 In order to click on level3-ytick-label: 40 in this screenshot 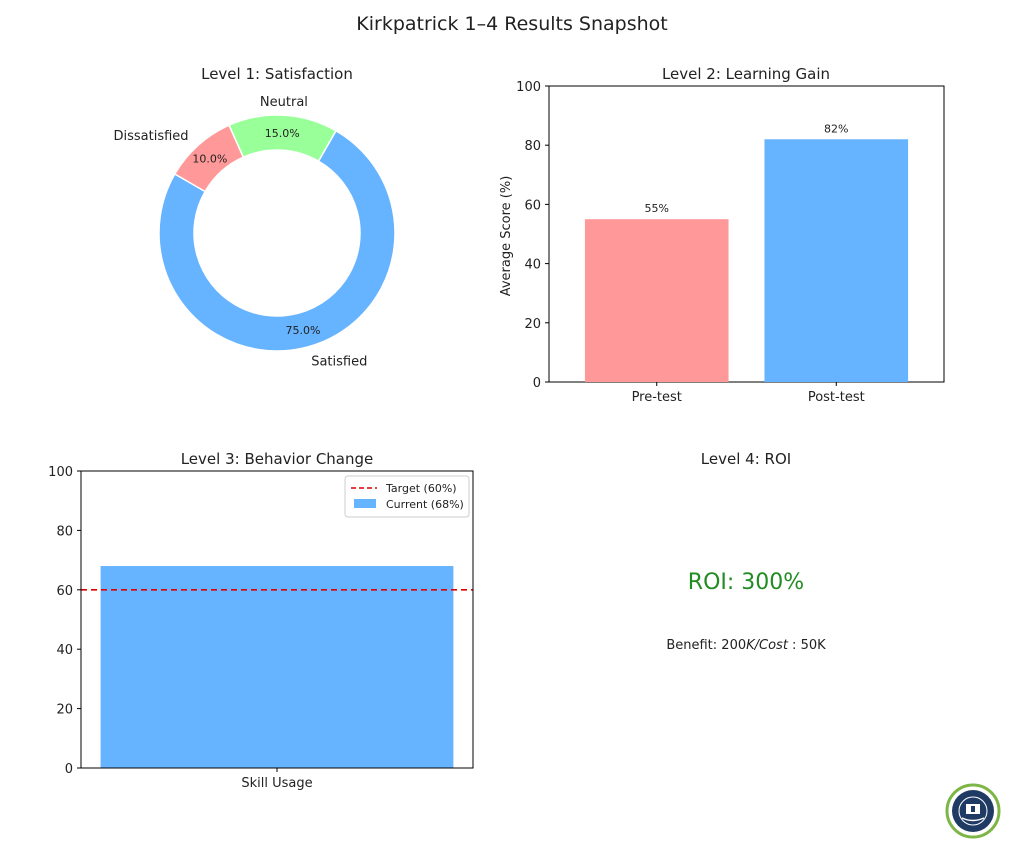, I will do `click(64, 650)`.